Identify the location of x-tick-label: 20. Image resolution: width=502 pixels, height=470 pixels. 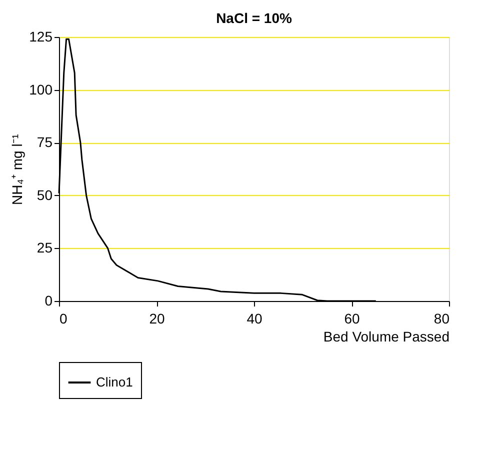
(157, 318).